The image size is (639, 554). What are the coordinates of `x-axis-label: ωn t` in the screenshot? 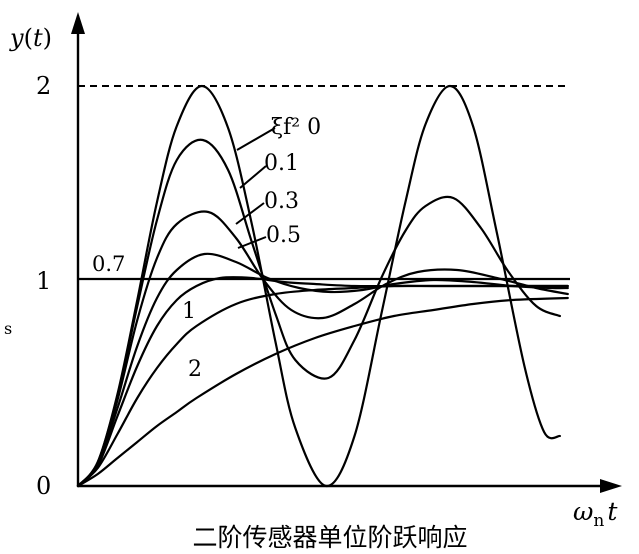 It's located at (595, 514).